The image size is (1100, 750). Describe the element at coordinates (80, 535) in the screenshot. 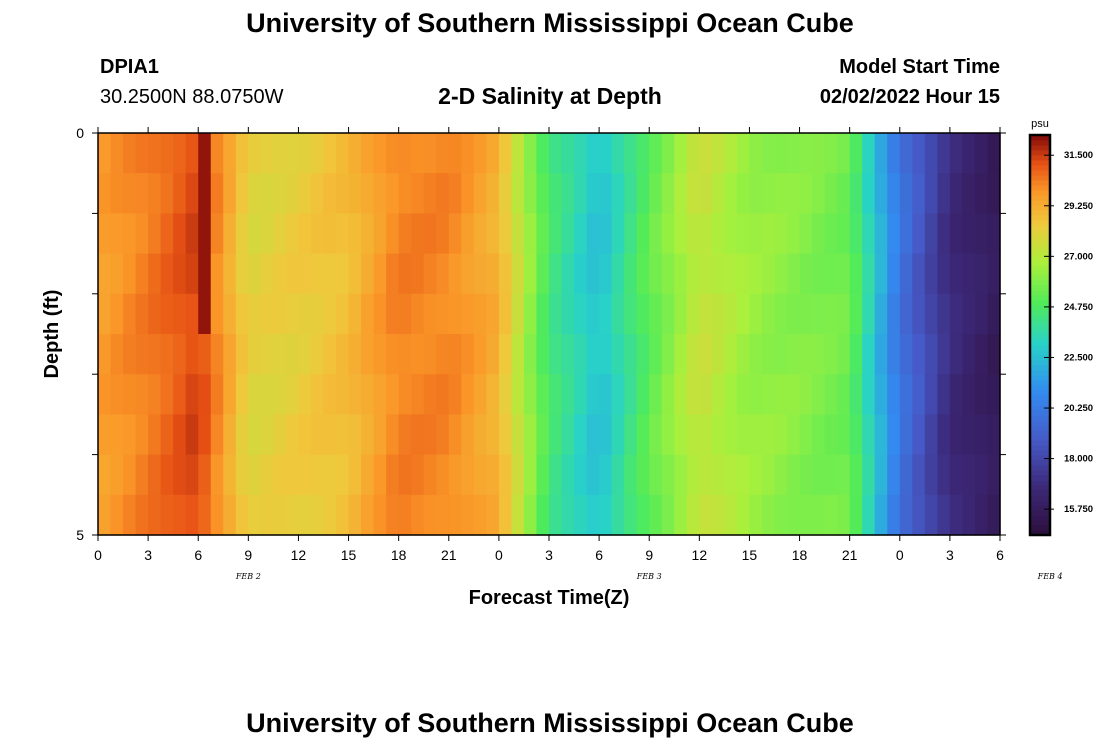

I see `y-tick-label: 5` at that location.